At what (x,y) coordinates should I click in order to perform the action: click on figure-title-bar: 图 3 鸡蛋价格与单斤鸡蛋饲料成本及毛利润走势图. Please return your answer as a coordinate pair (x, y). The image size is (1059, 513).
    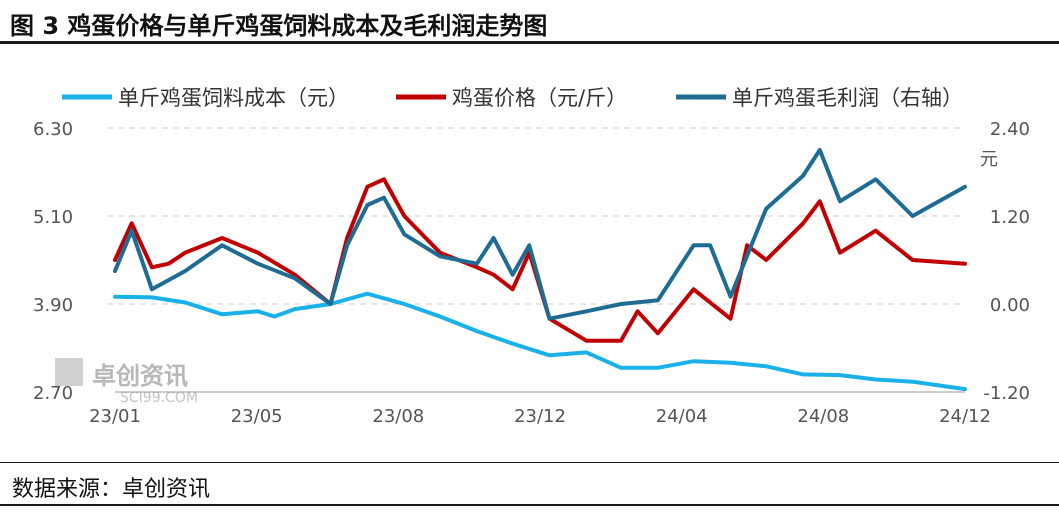
    Looking at the image, I should click on (529, 22).